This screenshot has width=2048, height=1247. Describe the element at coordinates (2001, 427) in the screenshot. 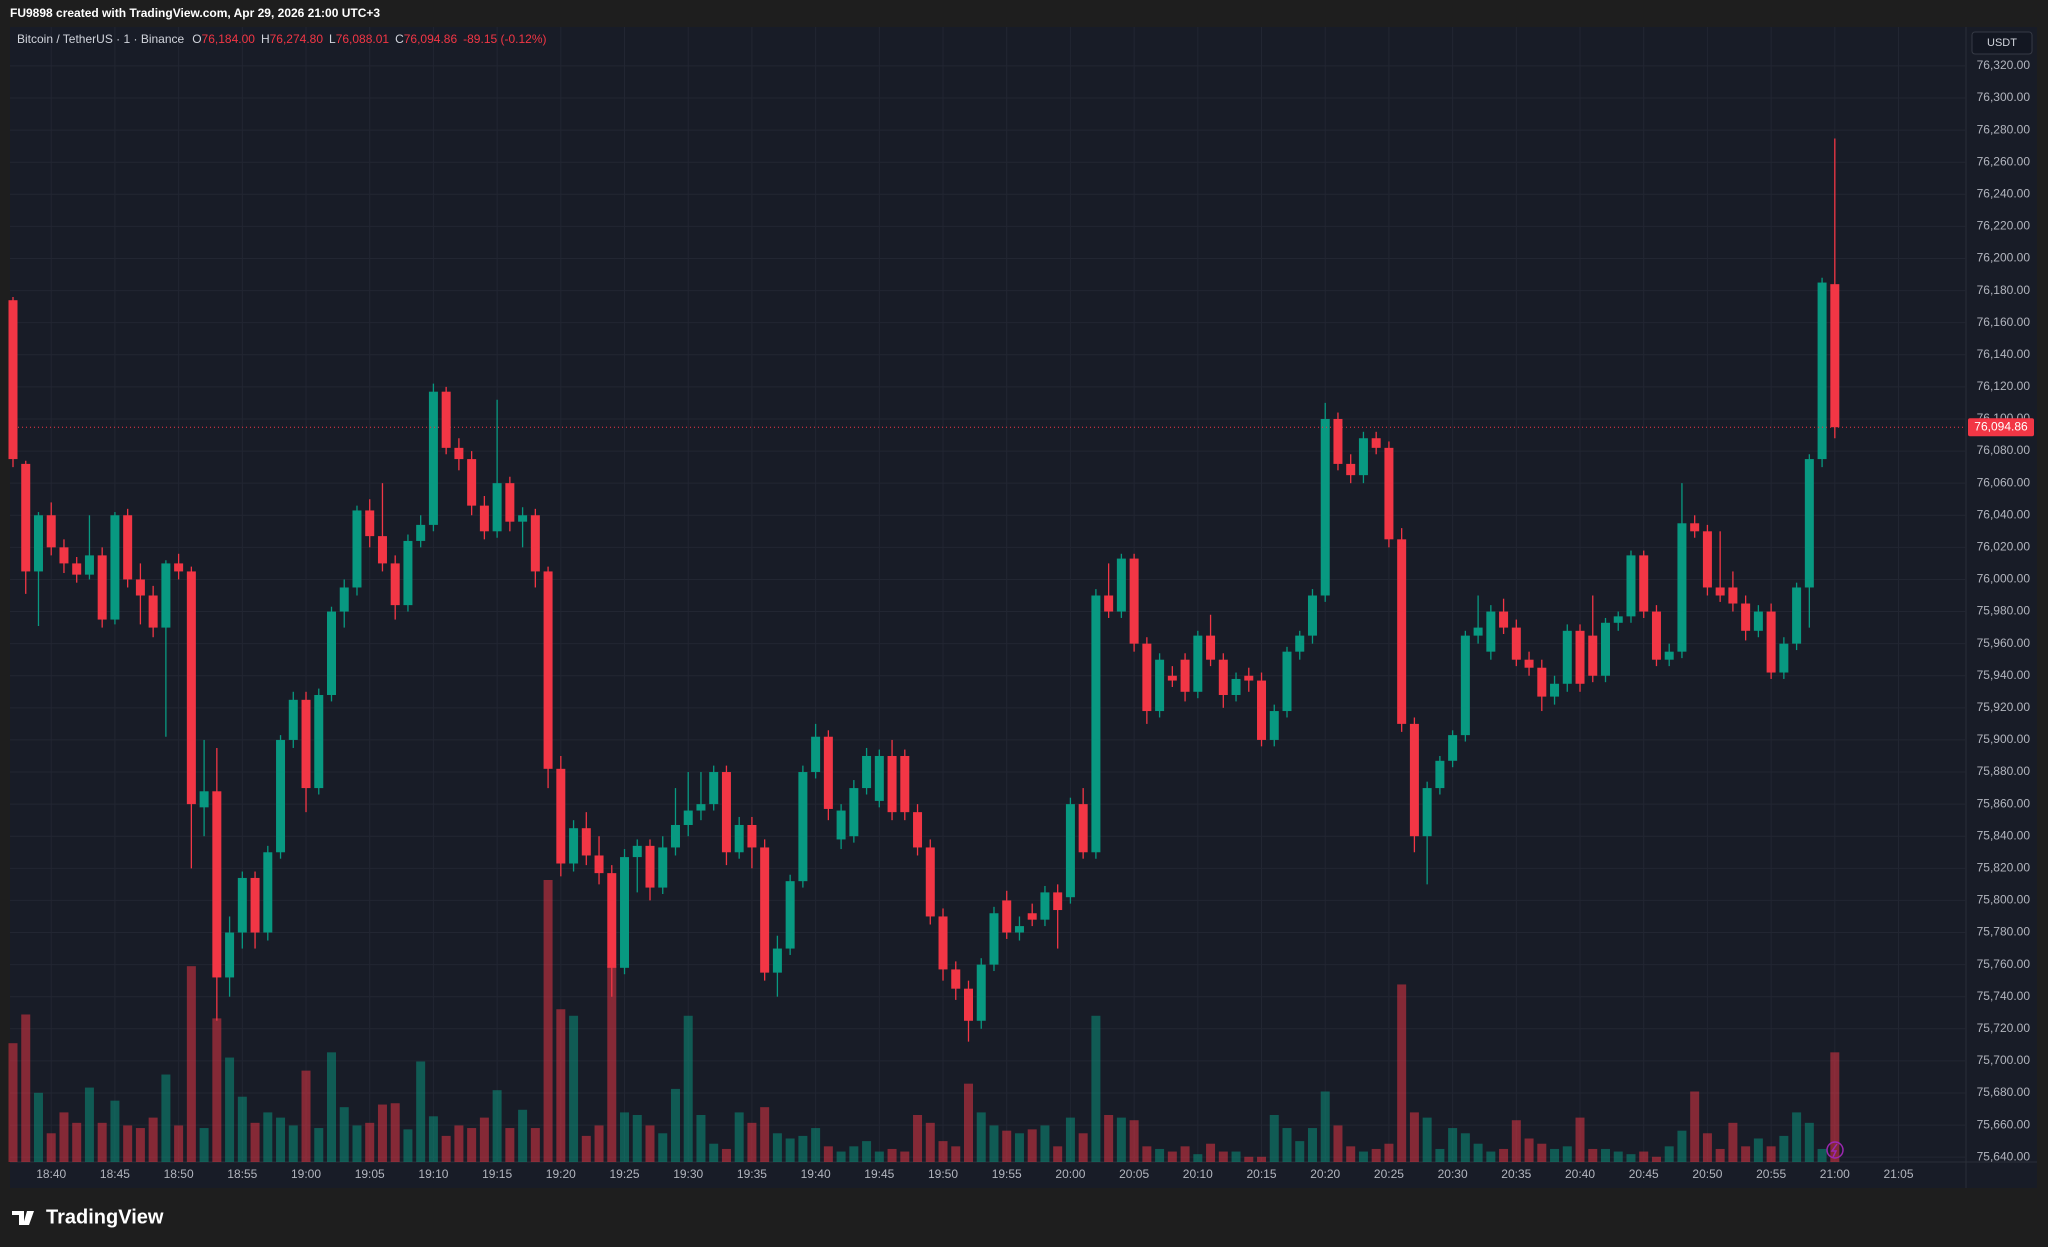

I see `last-price-box` at that location.